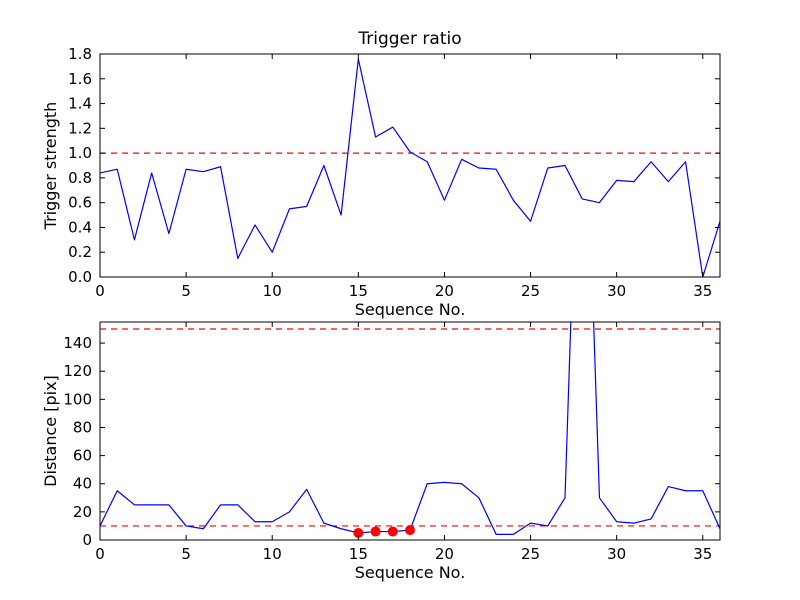 The height and width of the screenshot is (600, 800). Describe the element at coordinates (80, 252) in the screenshot. I see `y-tick-label: 0.2` at that location.